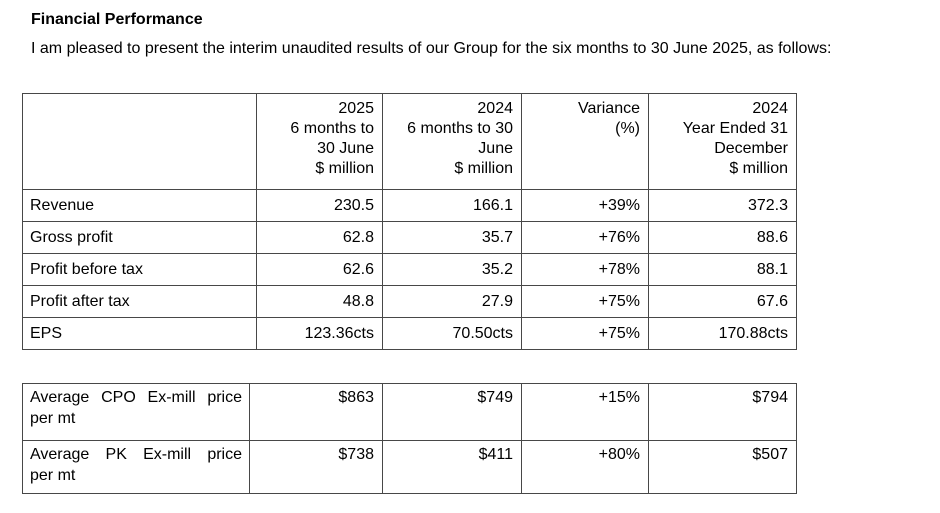 The image size is (940, 513). I want to click on header-variance: Variance (%), so click(585, 141).